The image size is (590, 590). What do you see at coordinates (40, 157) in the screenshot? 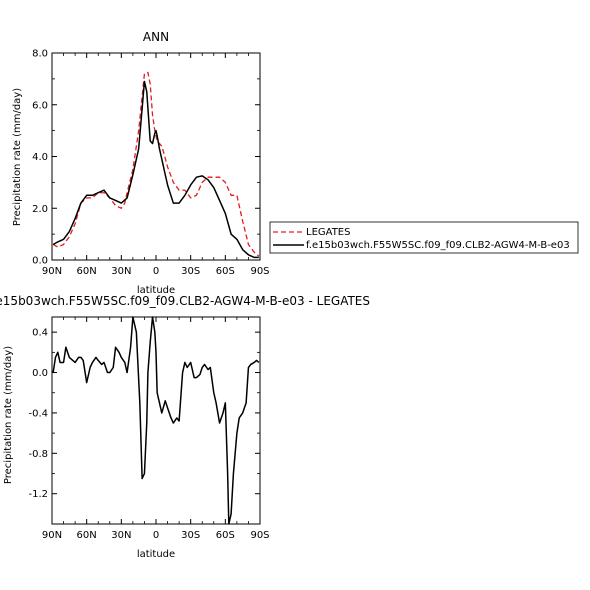
I see `top-chart-ytick-label: 4.0` at bounding box center [40, 157].